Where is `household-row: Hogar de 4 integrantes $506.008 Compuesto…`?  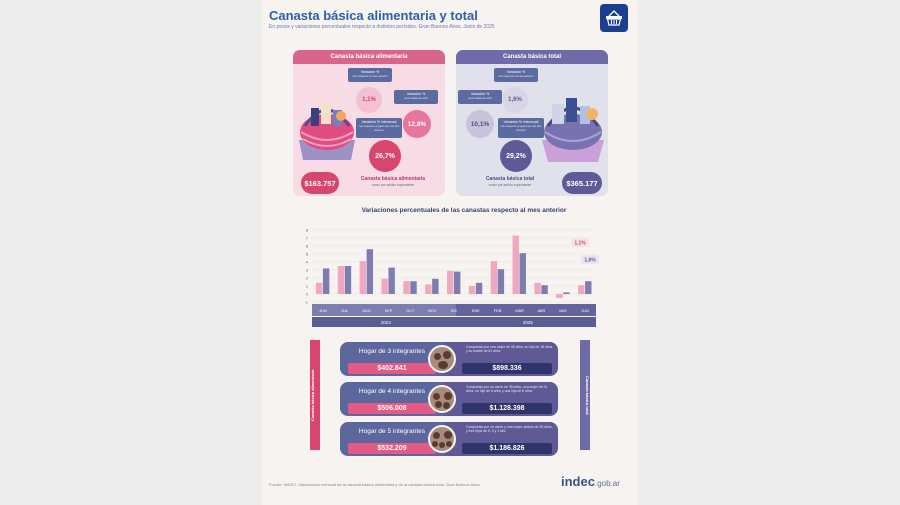 household-row: Hogar de 4 integrantes $506.008 Compuesto… is located at coordinates (449, 399).